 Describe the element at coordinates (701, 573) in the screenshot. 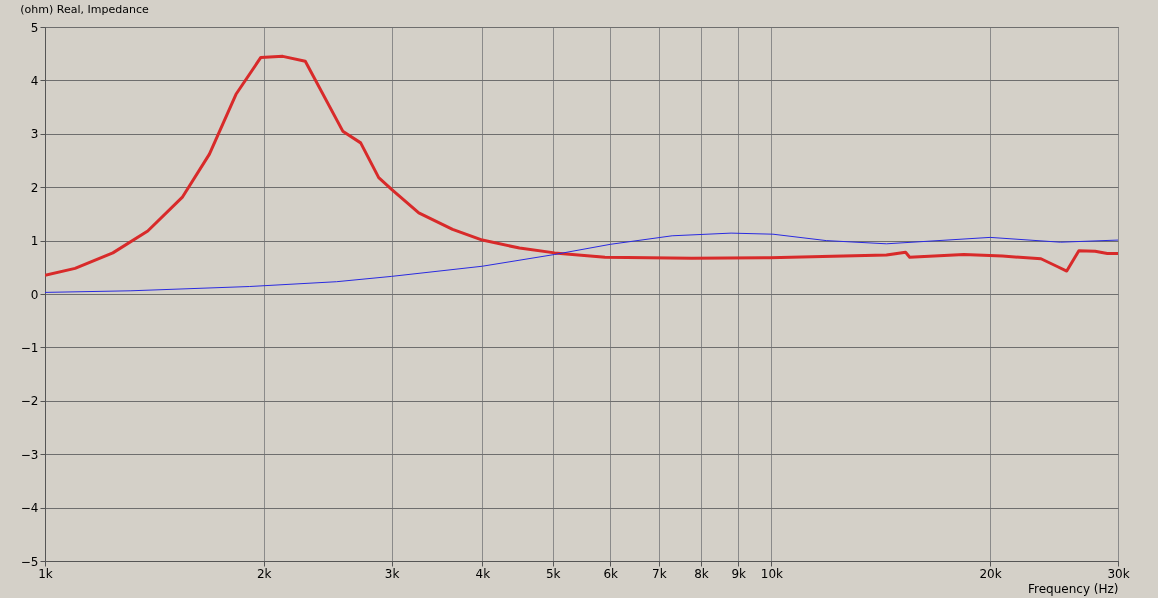

I see `x-tick-label: 8k` at that location.